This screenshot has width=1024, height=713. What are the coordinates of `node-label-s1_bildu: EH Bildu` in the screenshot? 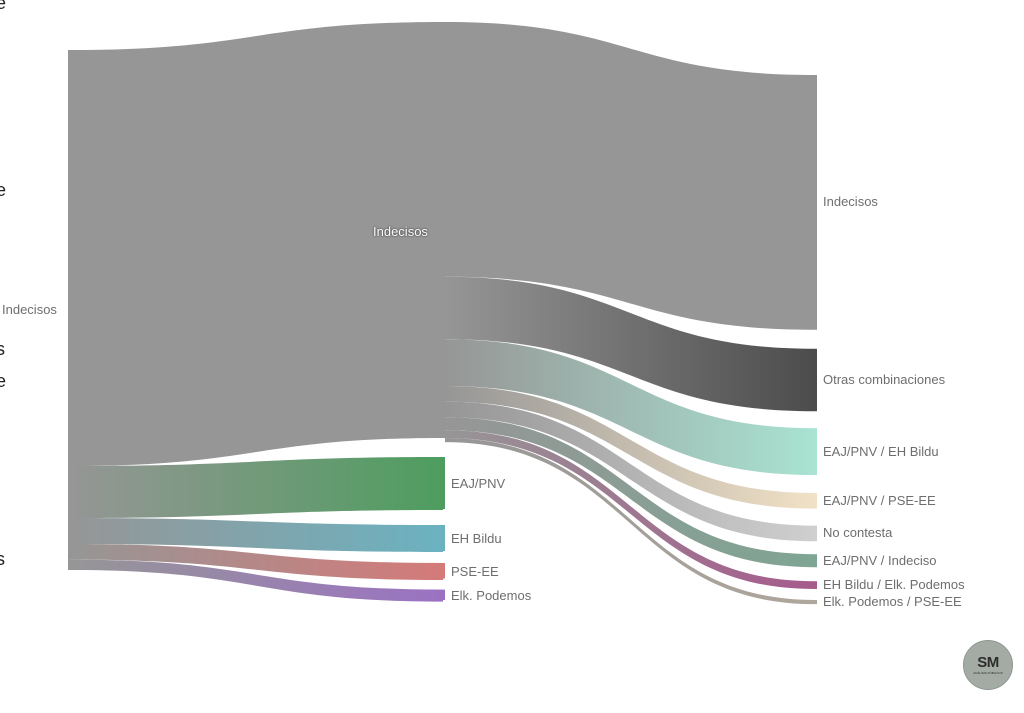 It's located at (476, 538).